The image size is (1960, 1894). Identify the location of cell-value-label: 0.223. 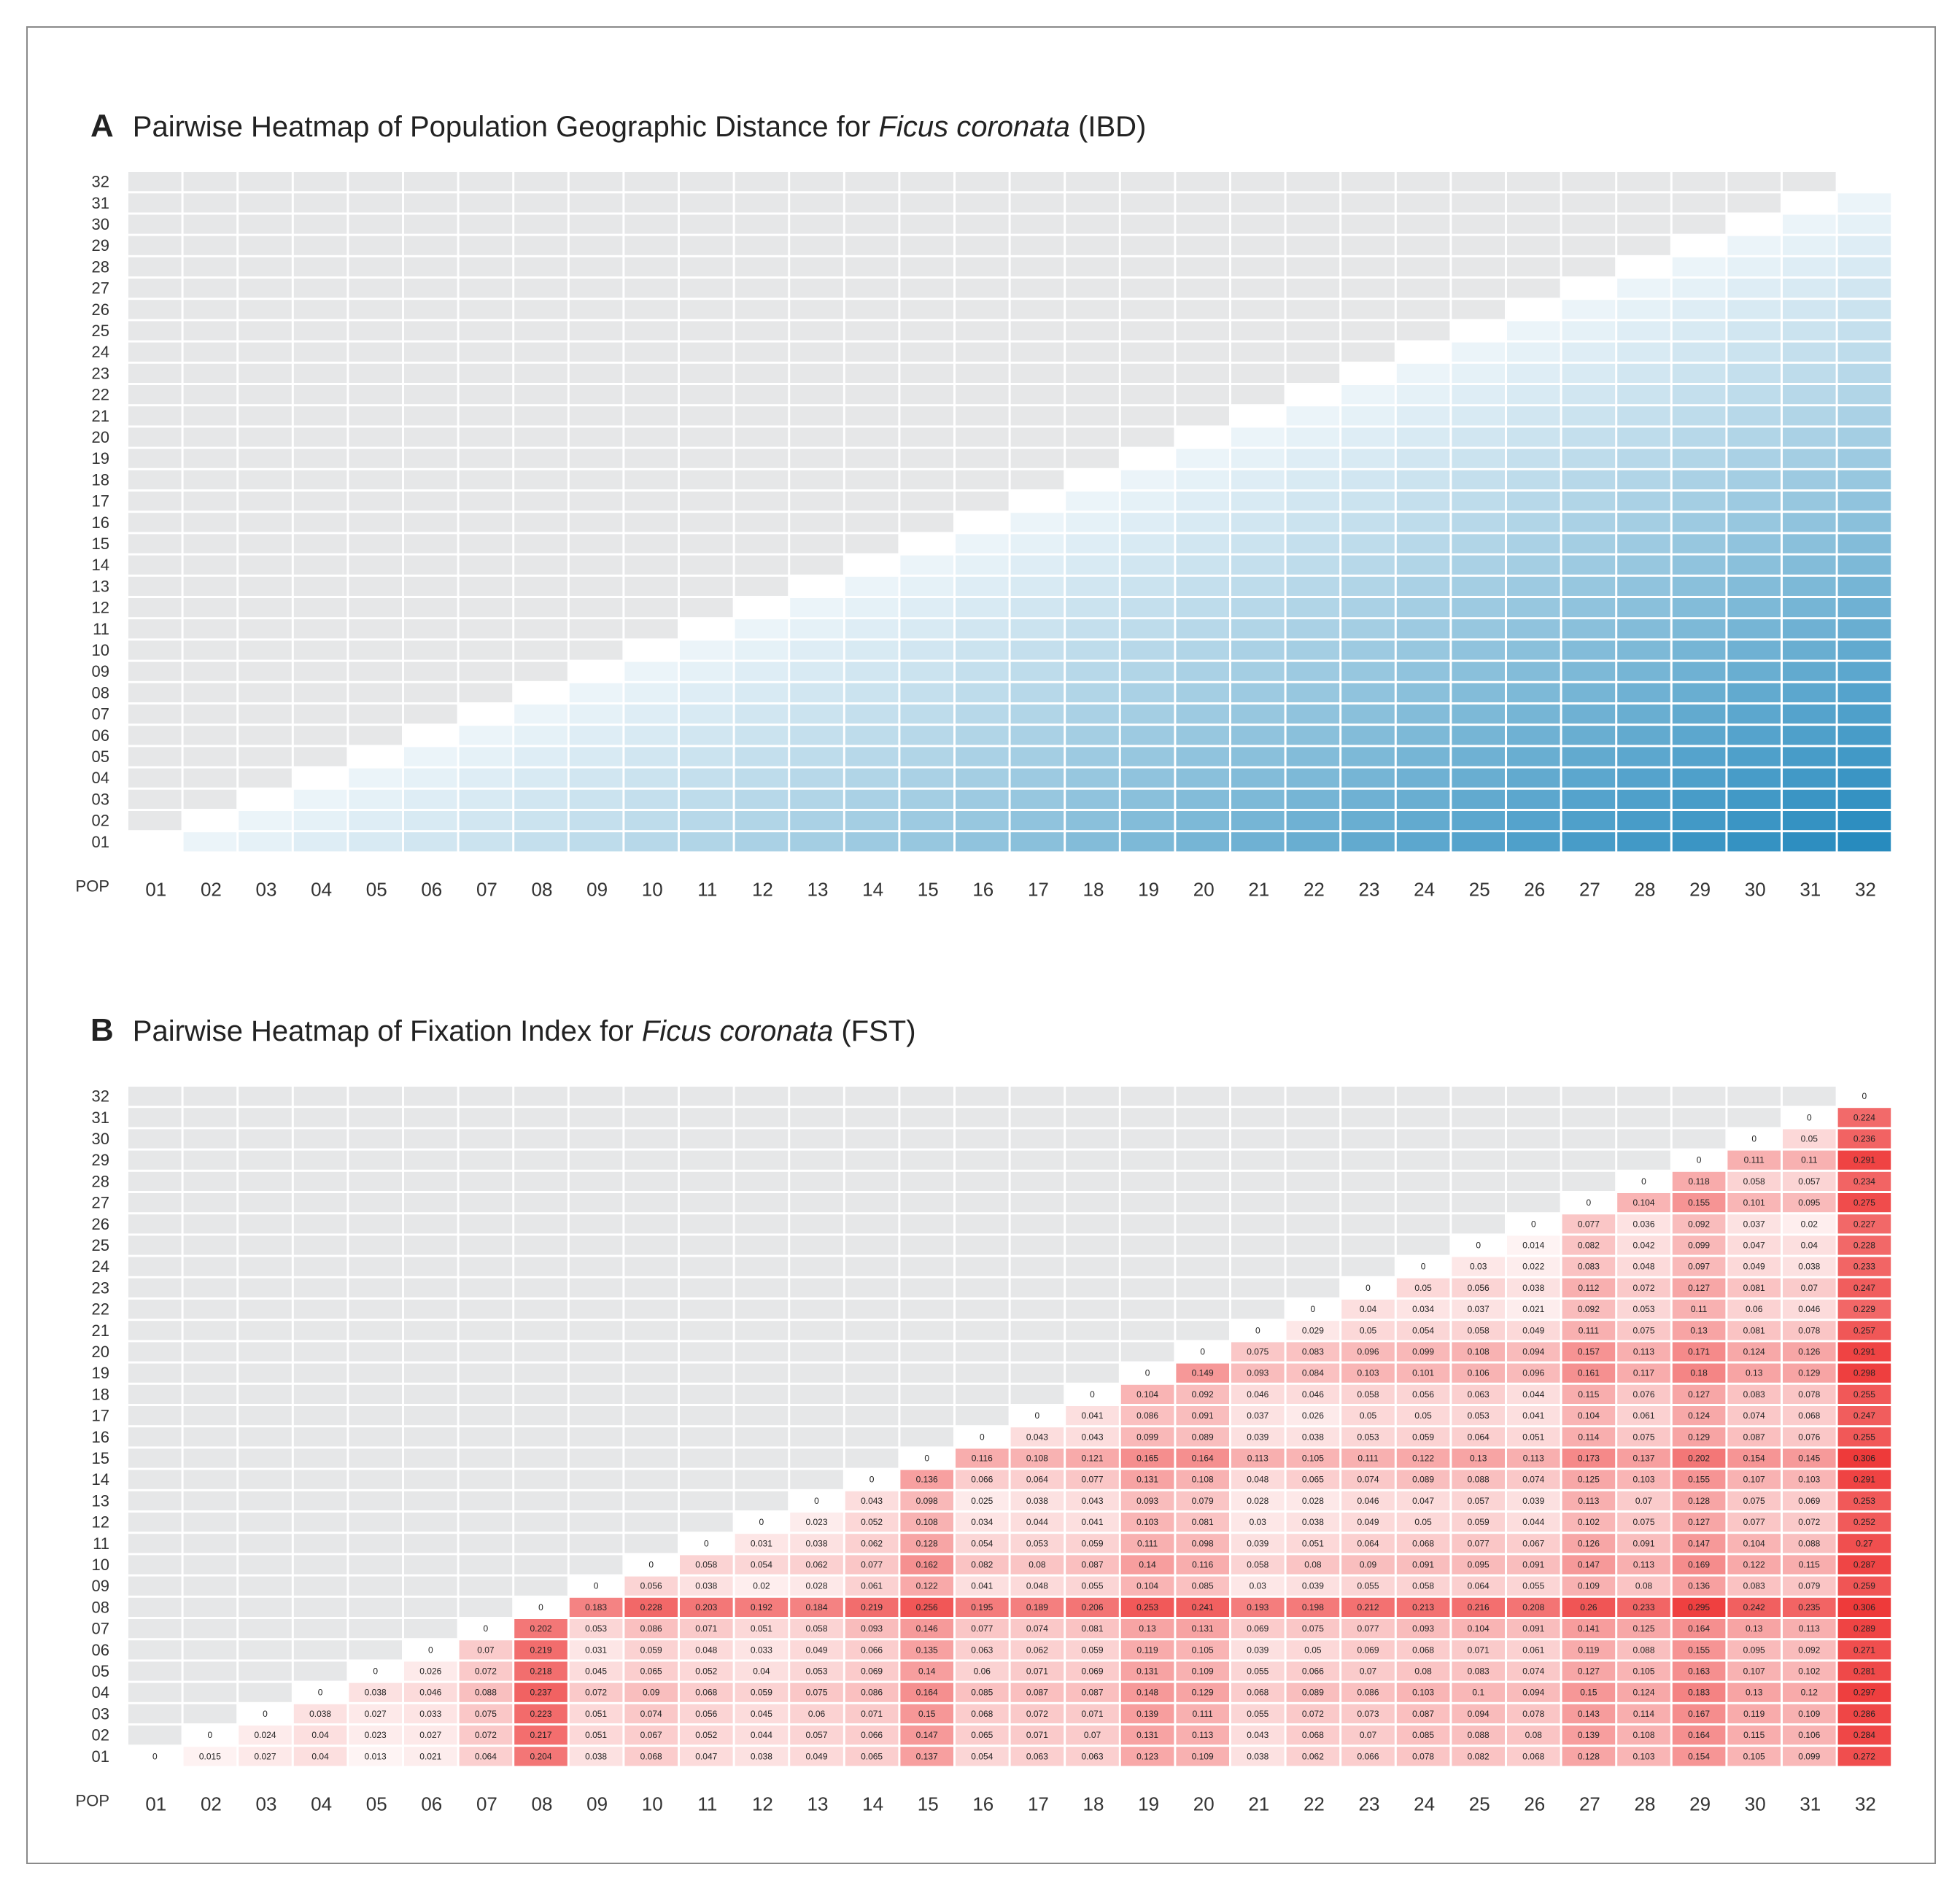
(540, 1714).